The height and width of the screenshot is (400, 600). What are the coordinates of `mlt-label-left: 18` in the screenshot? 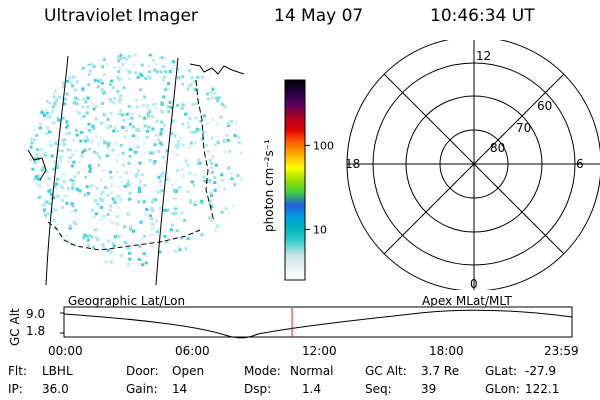 It's located at (352, 164).